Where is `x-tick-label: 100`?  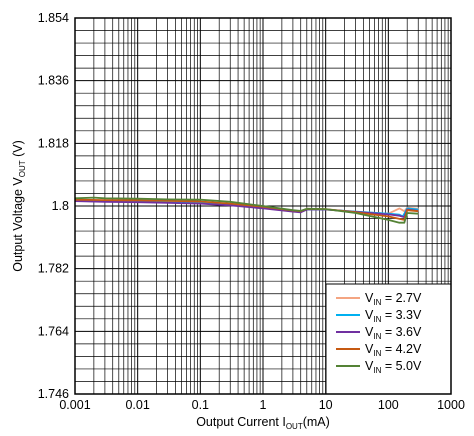 x-tick-label: 100 is located at coordinates (388, 405).